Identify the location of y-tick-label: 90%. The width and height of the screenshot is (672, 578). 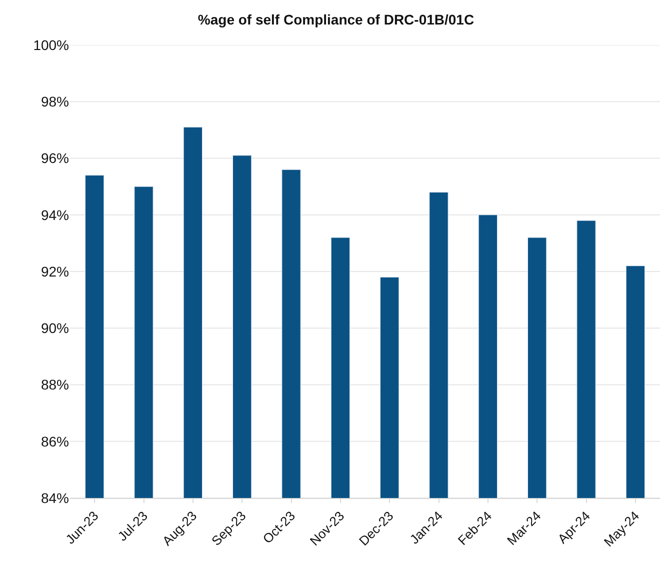
(54, 328).